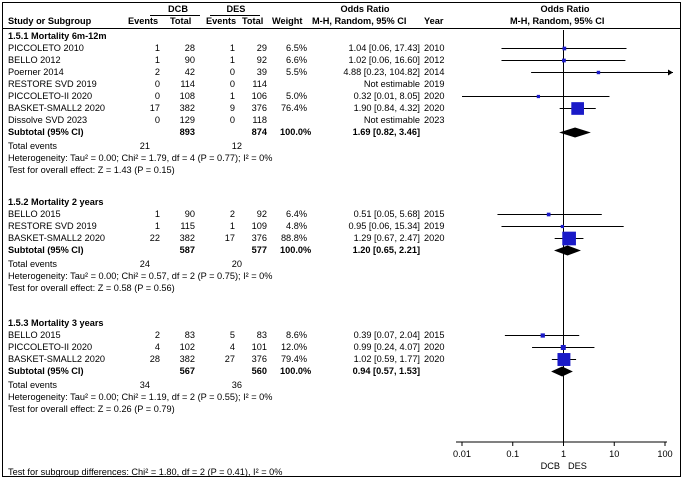 Image resolution: width=685 pixels, height=481 pixels. What do you see at coordinates (296, 96) in the screenshot?
I see `study-weight: 5.0%` at bounding box center [296, 96].